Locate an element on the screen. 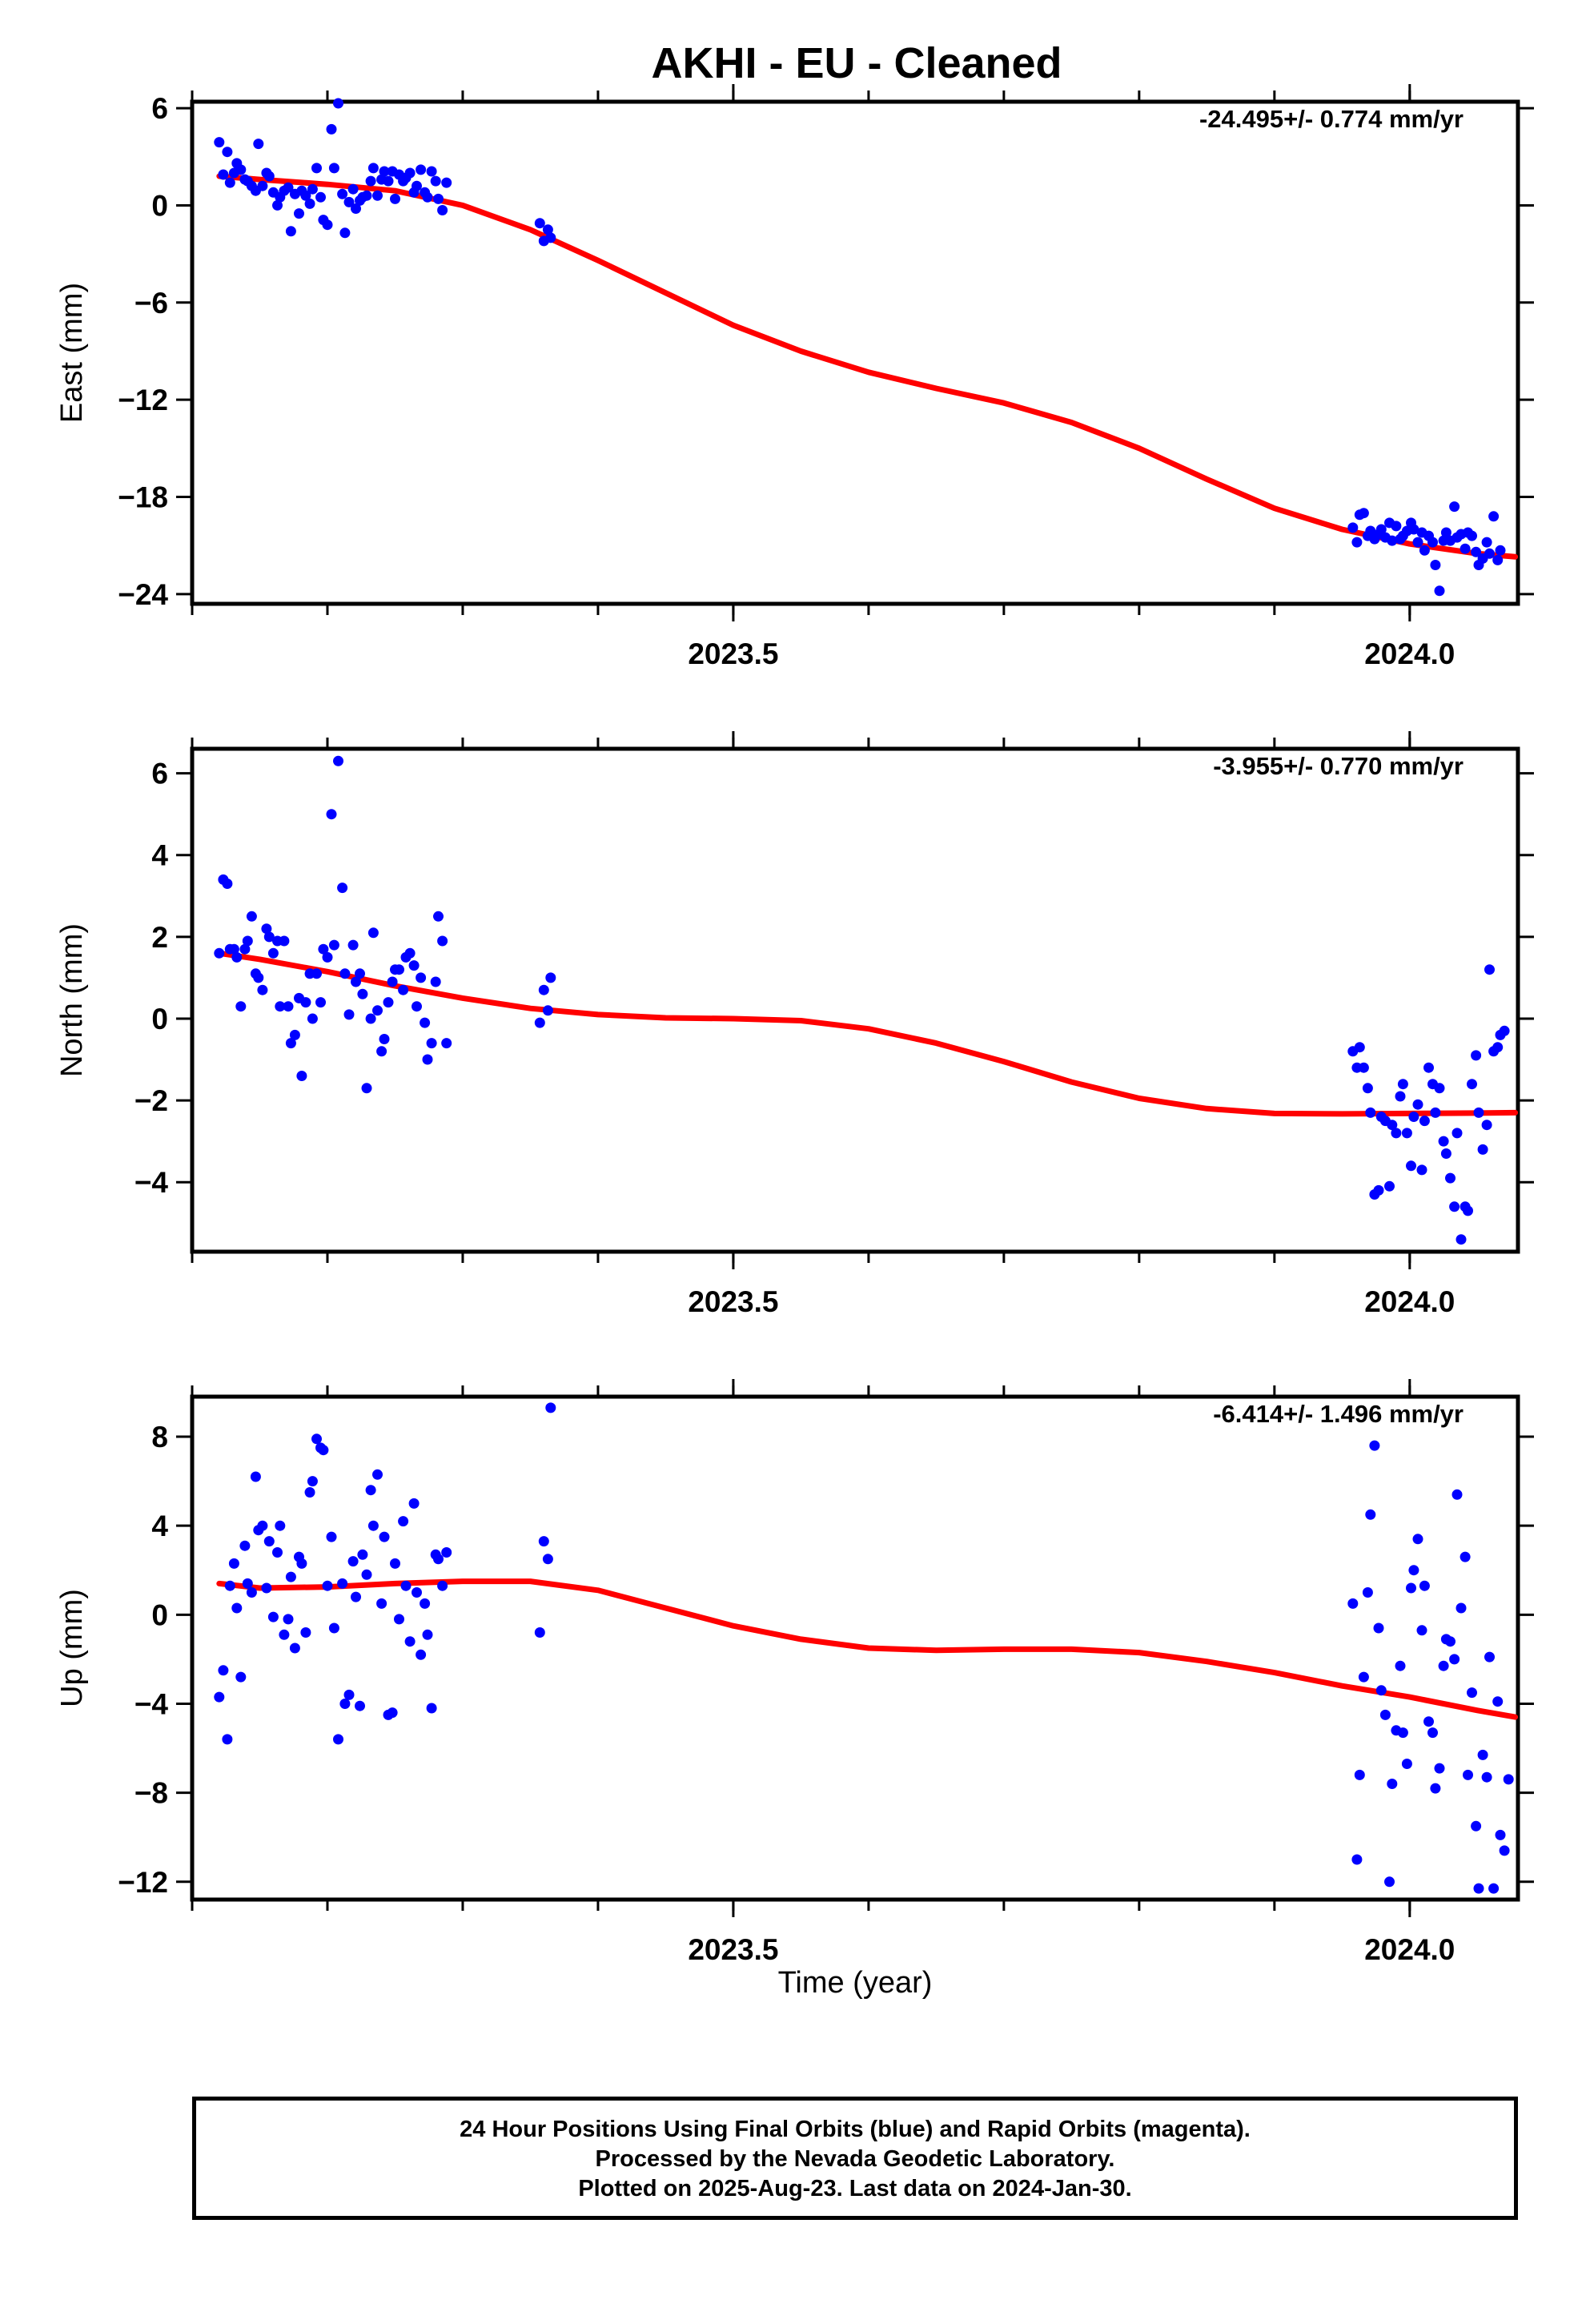  y-tick-label: 4 is located at coordinates (159, 1526).